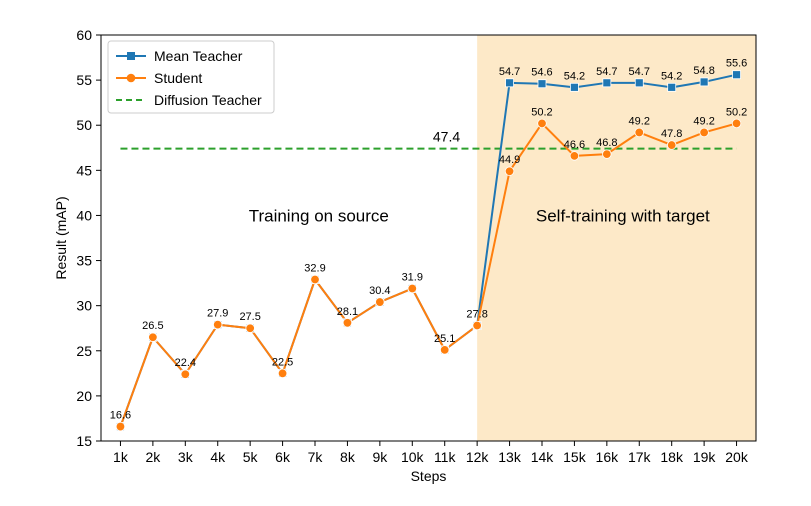  Describe the element at coordinates (737, 457) in the screenshot. I see `x-tick-label: 20k` at that location.